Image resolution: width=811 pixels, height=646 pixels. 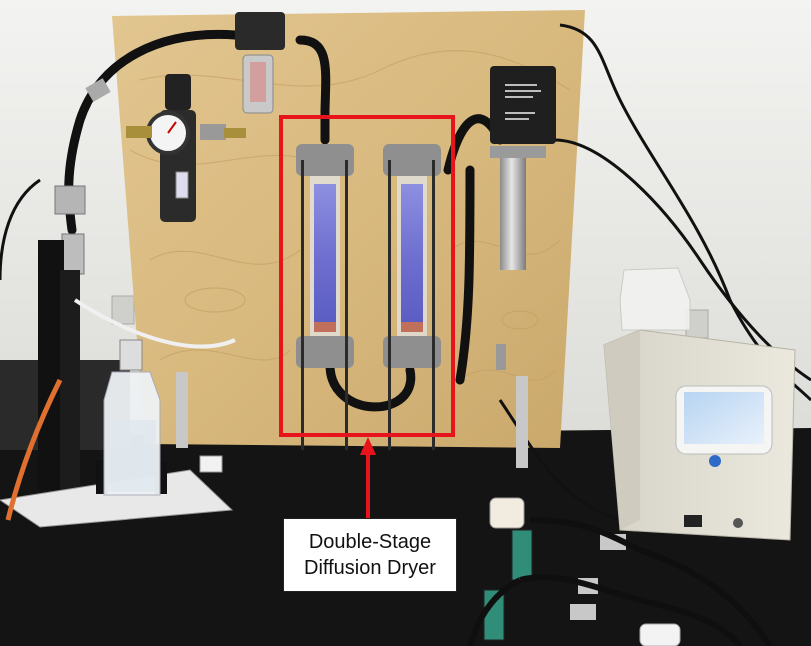 What do you see at coordinates (260, 63) in the screenshot?
I see `top-filter` at bounding box center [260, 63].